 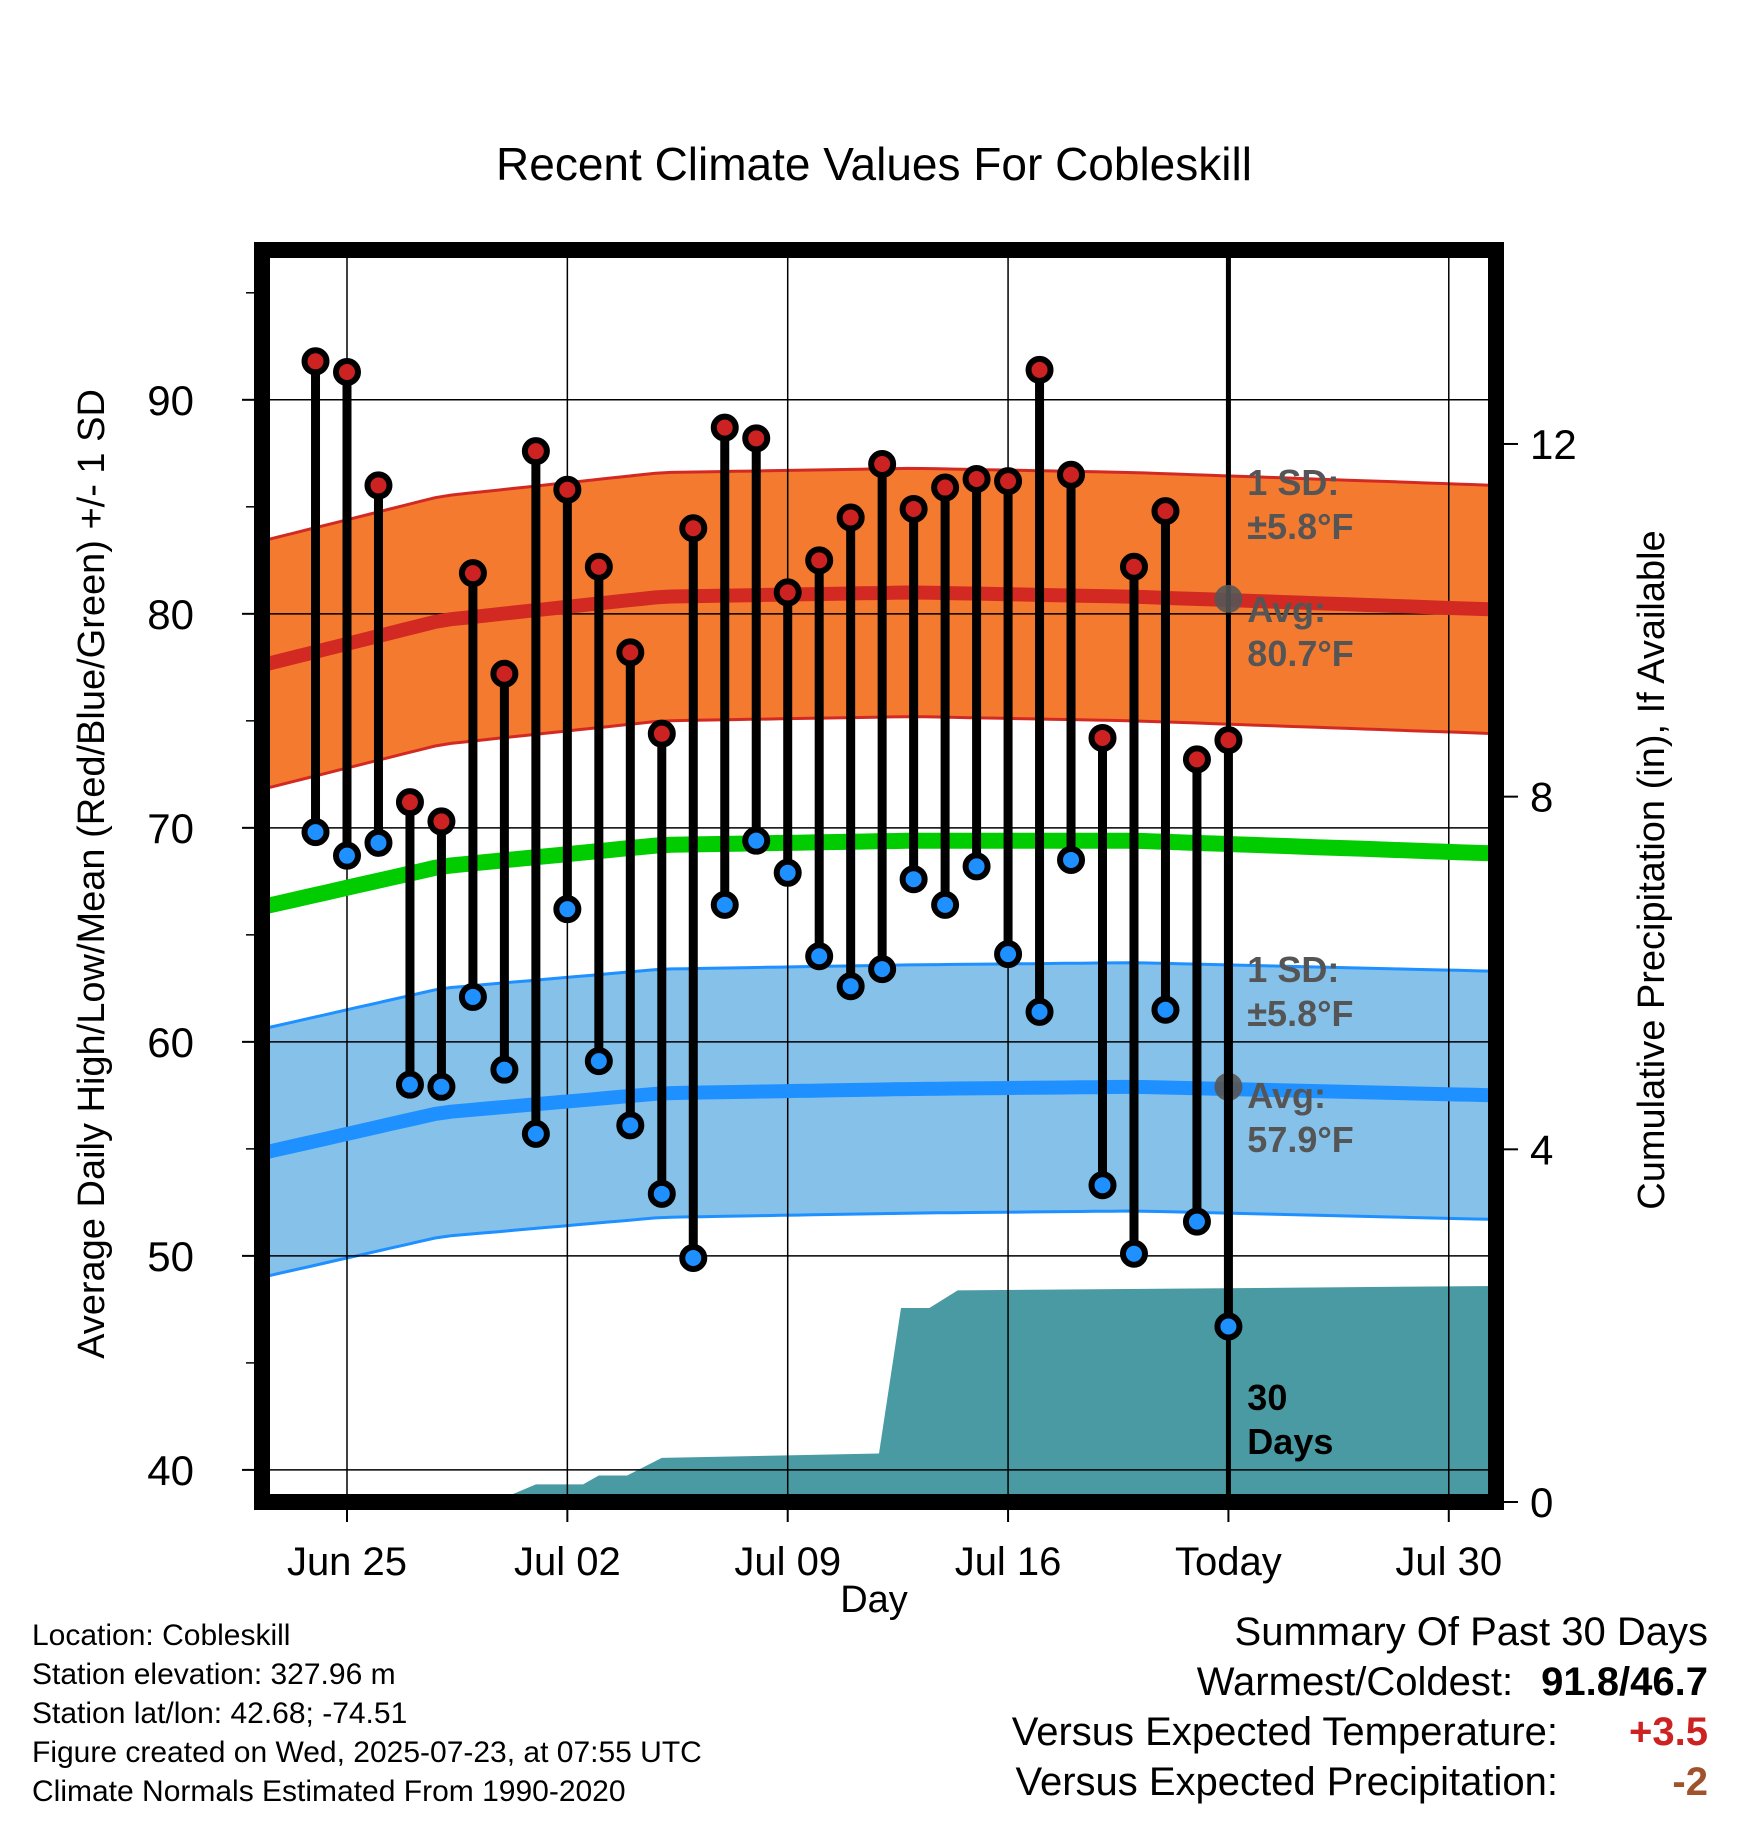 I want to click on chart-title: Recent Climate Values For Cobleskill, so click(x=874, y=164).